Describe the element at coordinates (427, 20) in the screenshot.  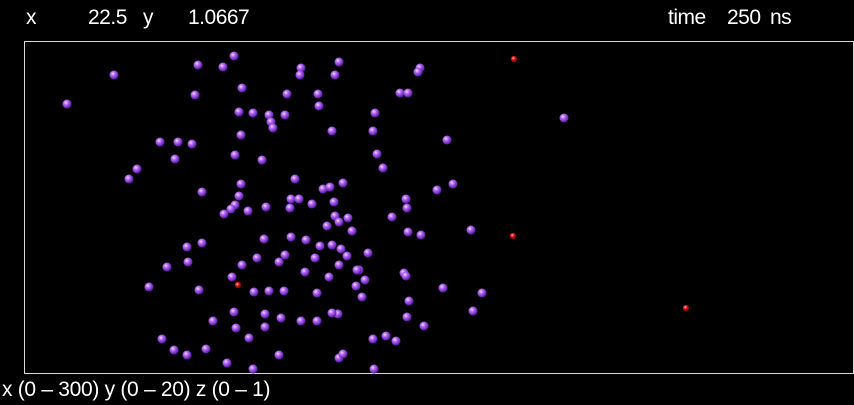
I see `coordinate-readout-bar: x 22.5 y 1.0667 time 250 ns` at that location.